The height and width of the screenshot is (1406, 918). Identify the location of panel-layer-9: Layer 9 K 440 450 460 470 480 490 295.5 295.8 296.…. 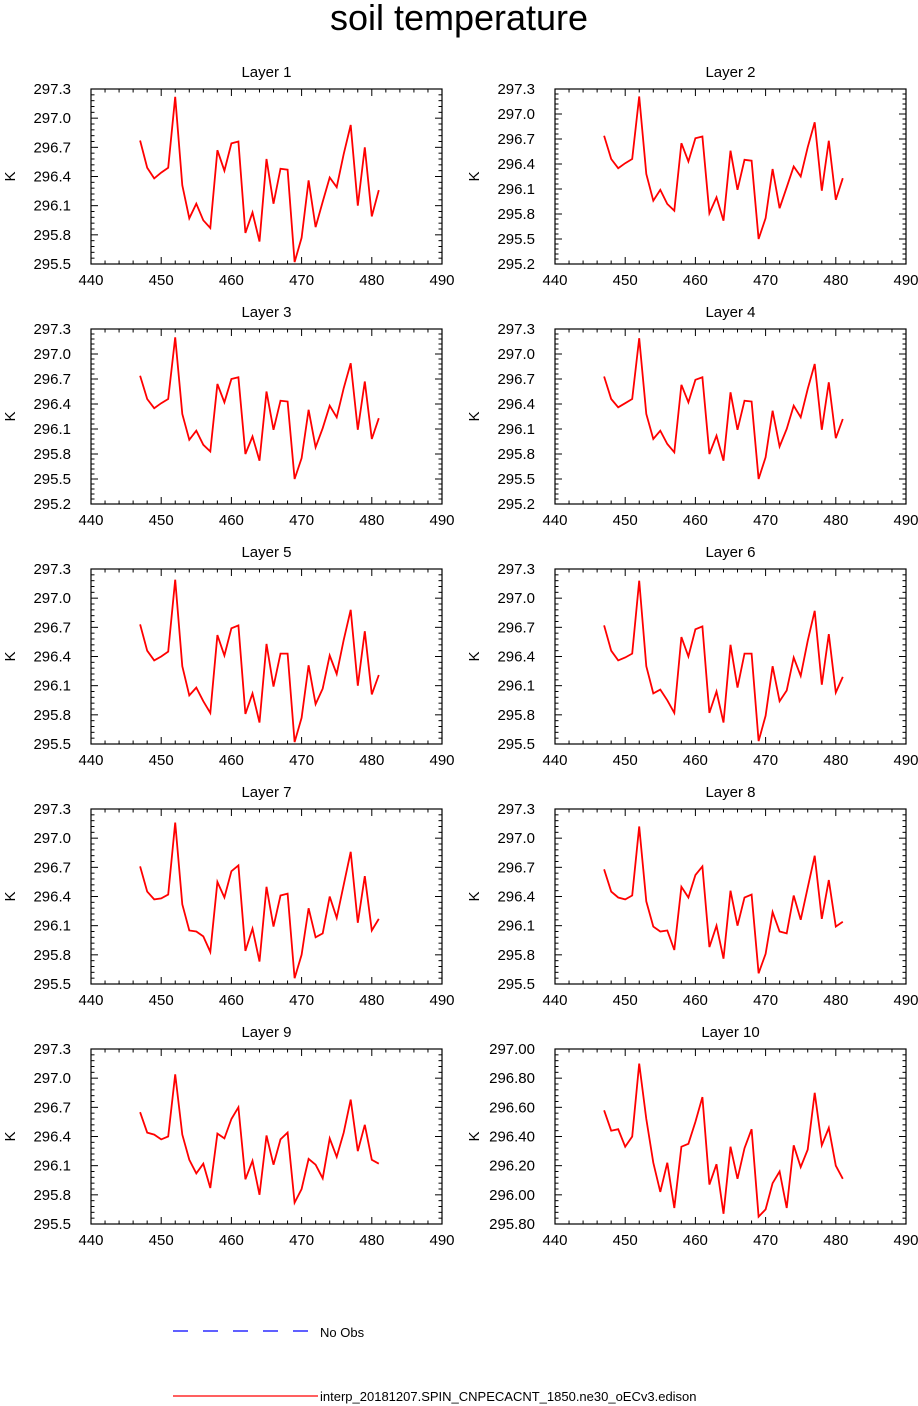
(228, 1136).